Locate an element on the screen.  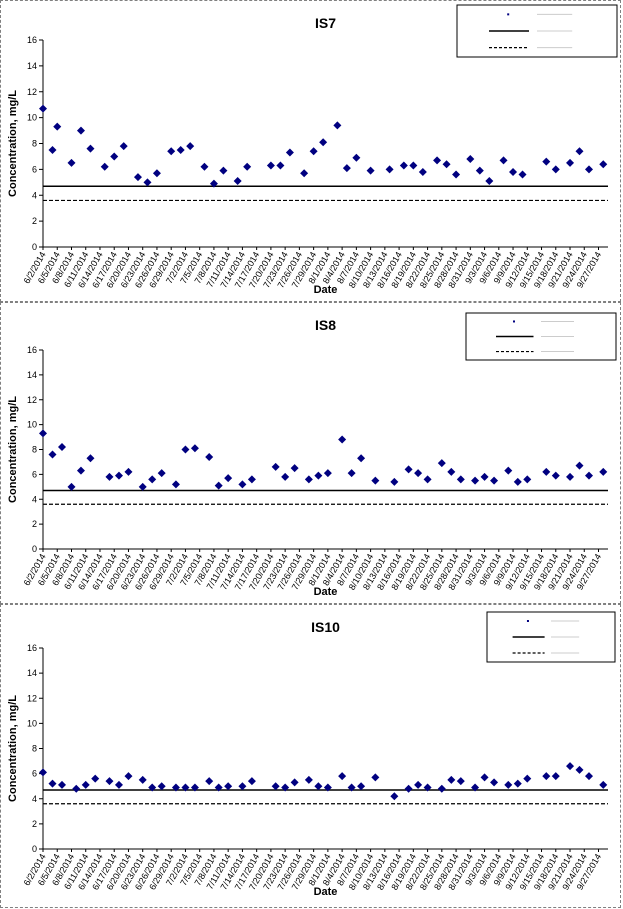
chart-title: IS10 is located at coordinates (325, 627).